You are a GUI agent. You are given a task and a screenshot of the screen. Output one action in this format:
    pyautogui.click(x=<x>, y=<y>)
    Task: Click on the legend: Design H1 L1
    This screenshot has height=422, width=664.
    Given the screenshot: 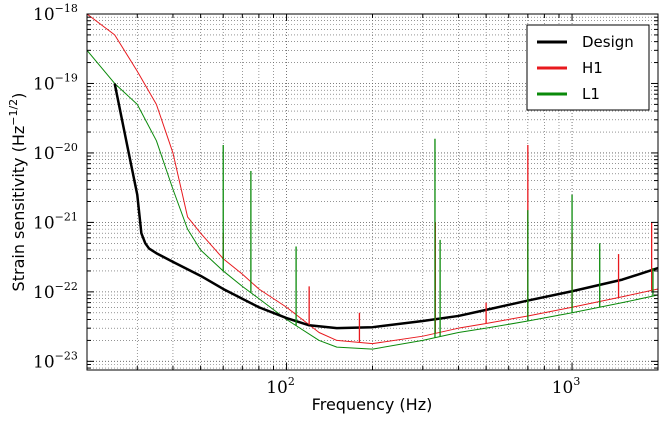 What is the action you would take?
    pyautogui.click(x=588, y=67)
    